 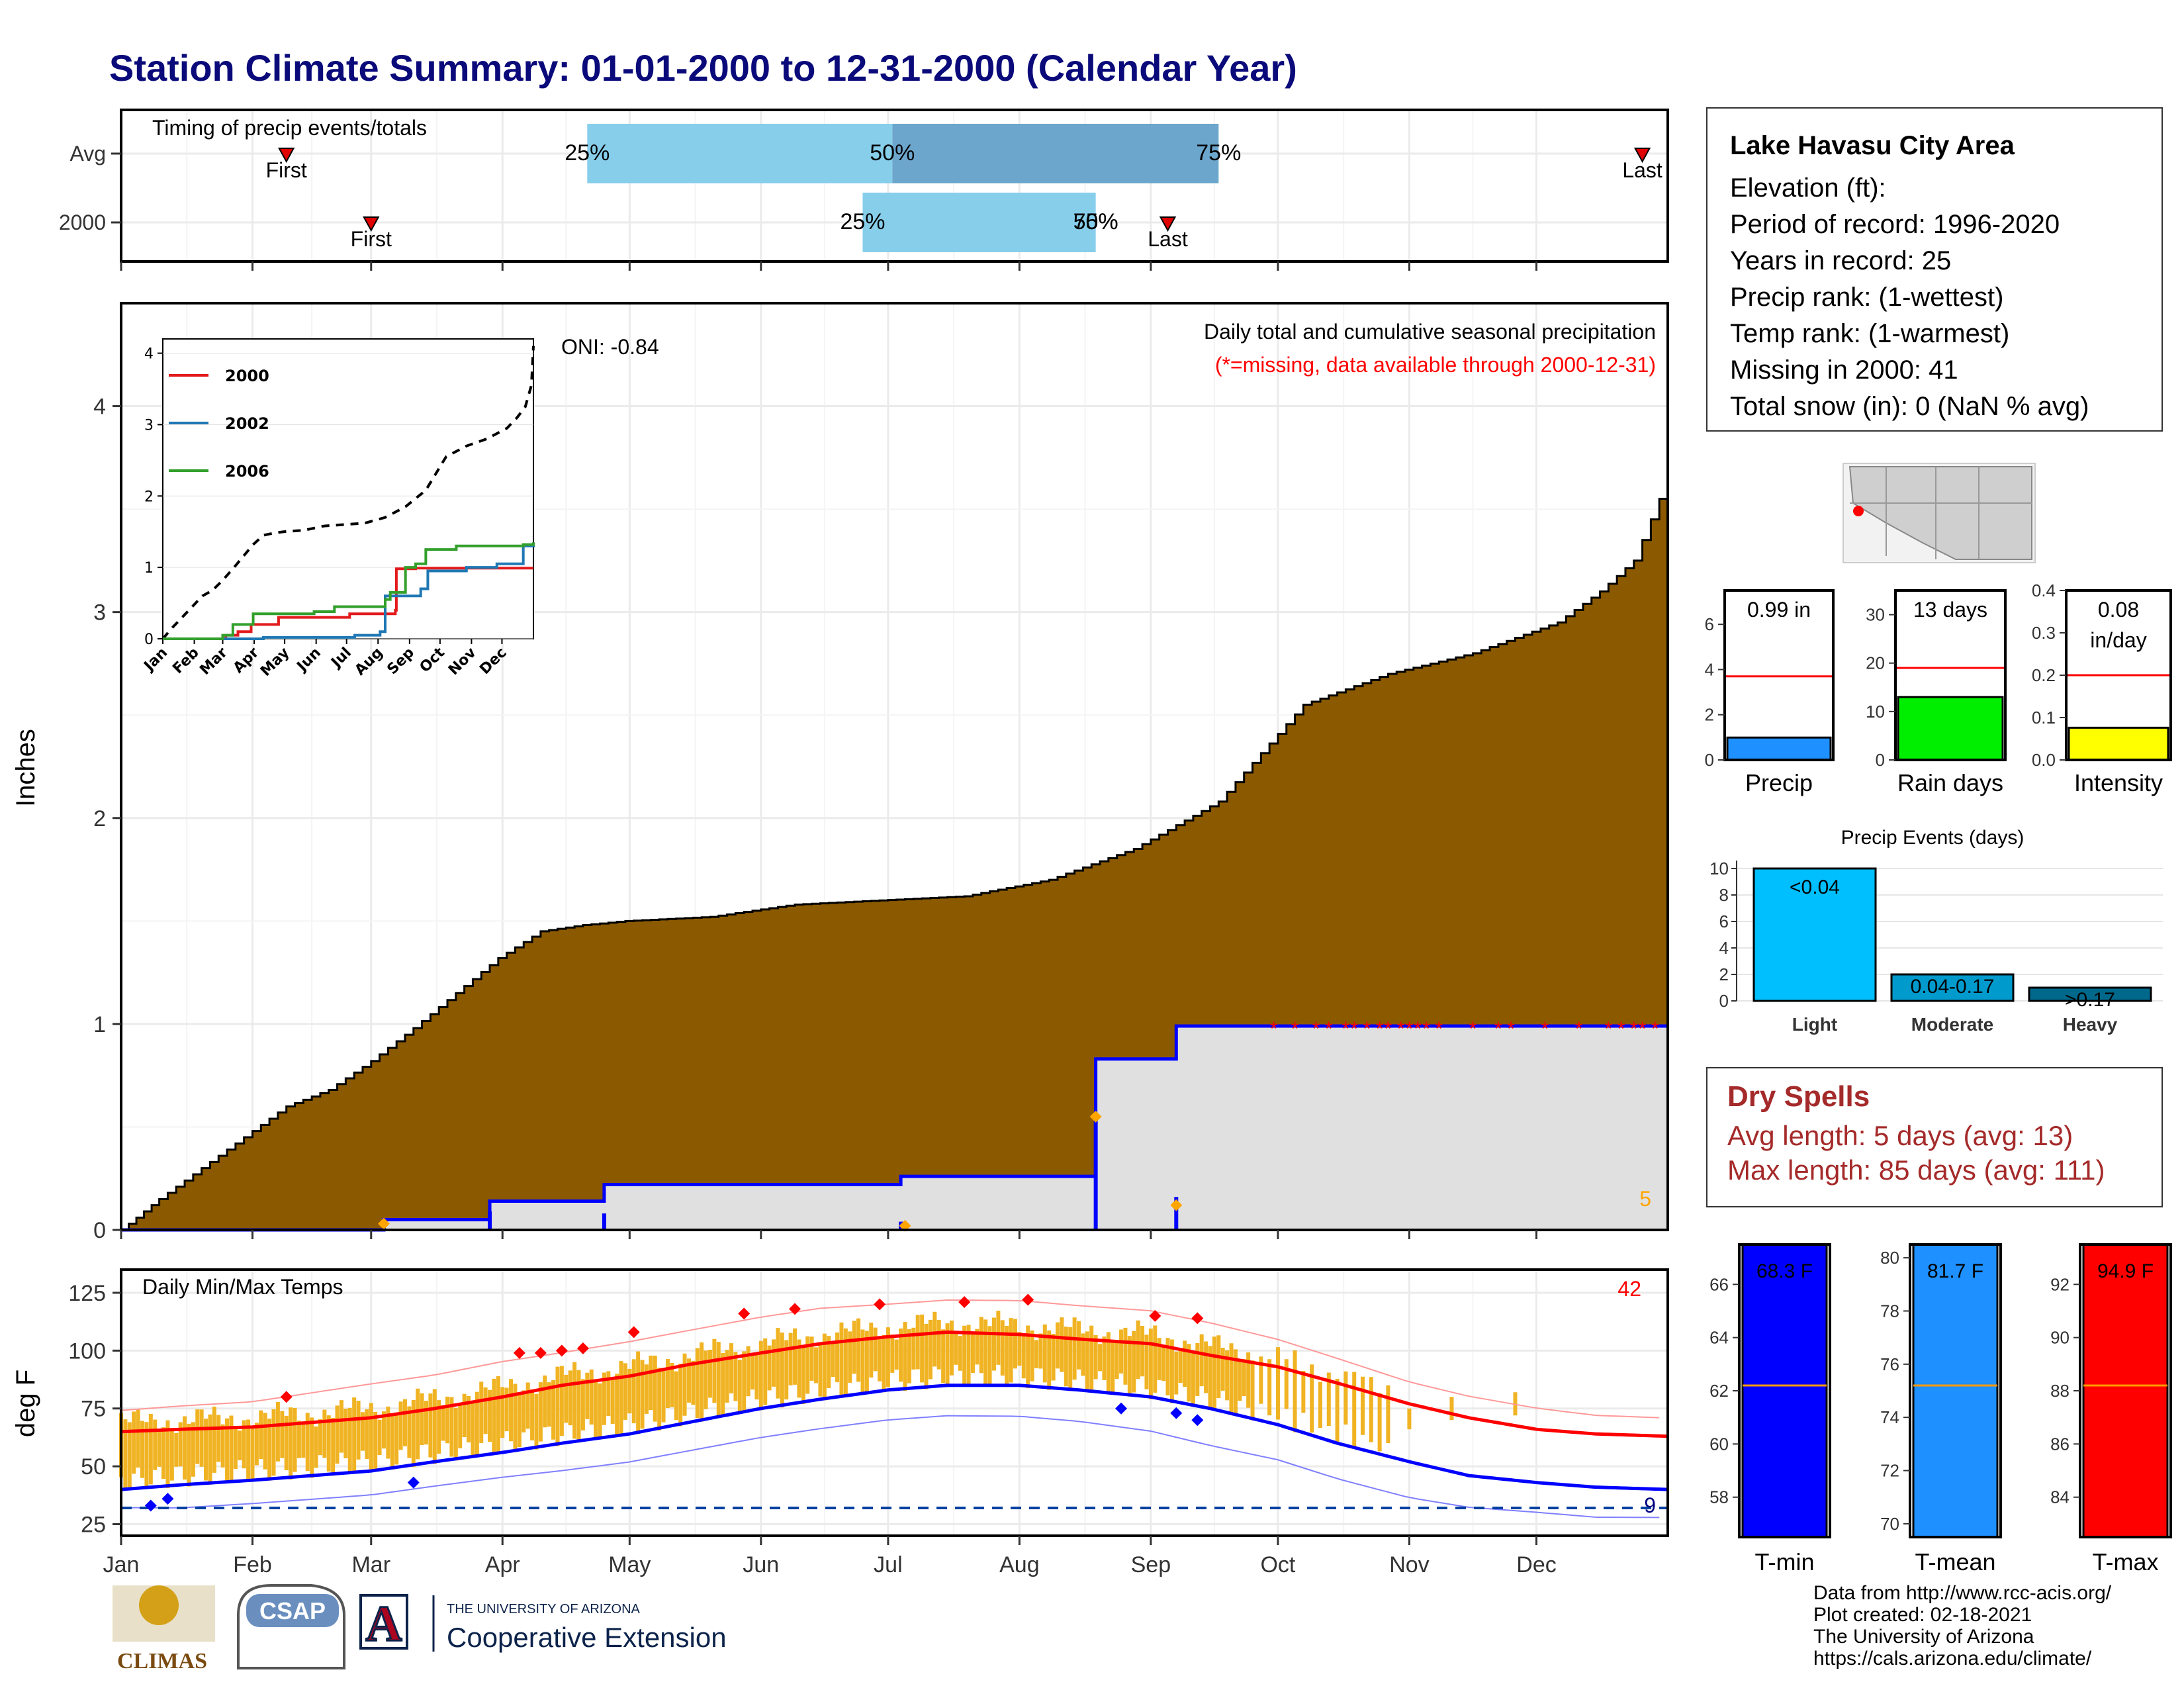 I want to click on precip-y-axis-label: Inches, so click(x=26, y=768).